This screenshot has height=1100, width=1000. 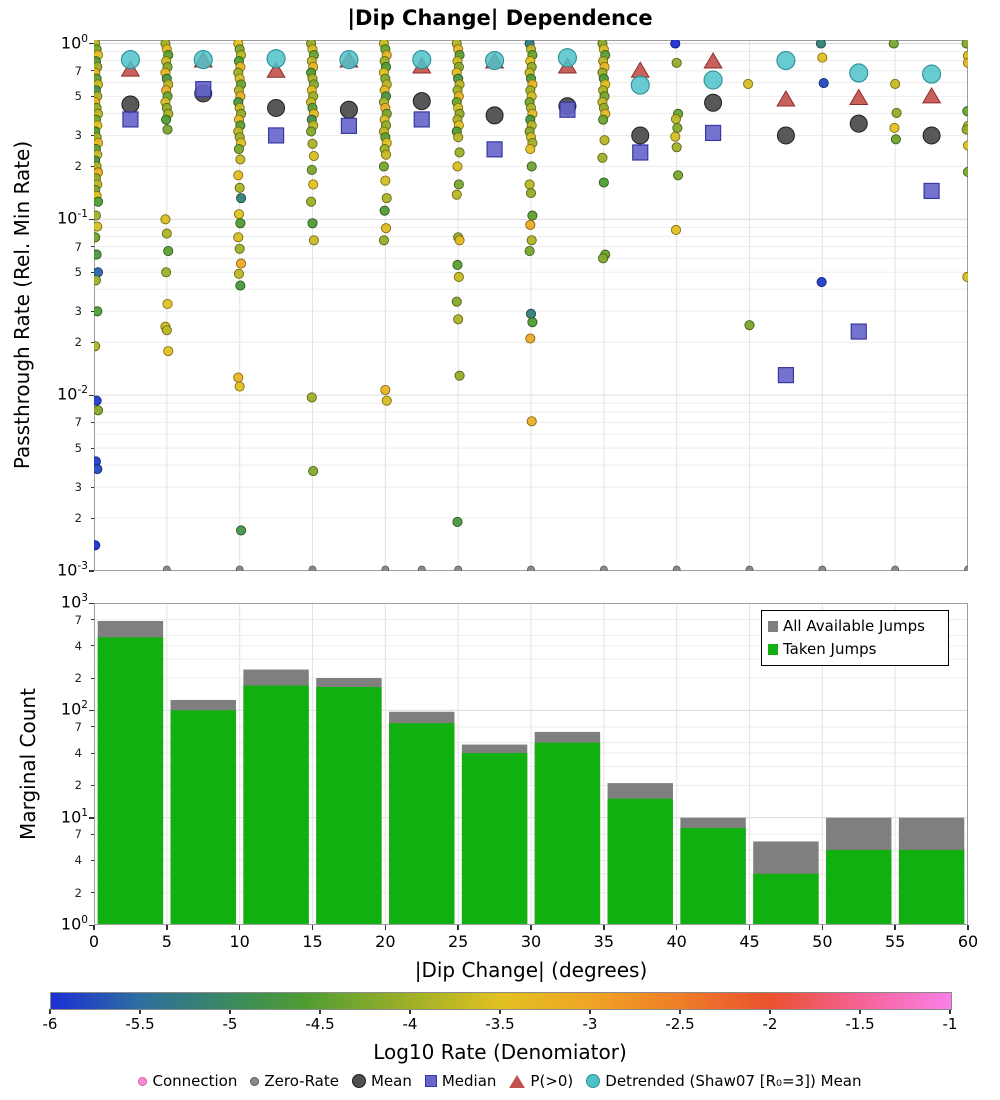 What do you see at coordinates (680, 1024) in the screenshot?
I see `colorbar-tick-label: -2.5` at bounding box center [680, 1024].